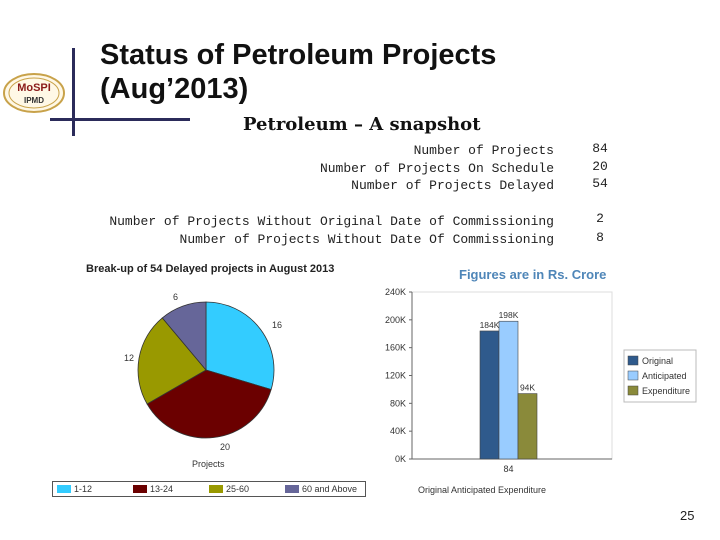 The width and height of the screenshot is (720, 540). Describe the element at coordinates (83, 489) in the screenshot. I see `pie-legend-label: 1-12` at that location.